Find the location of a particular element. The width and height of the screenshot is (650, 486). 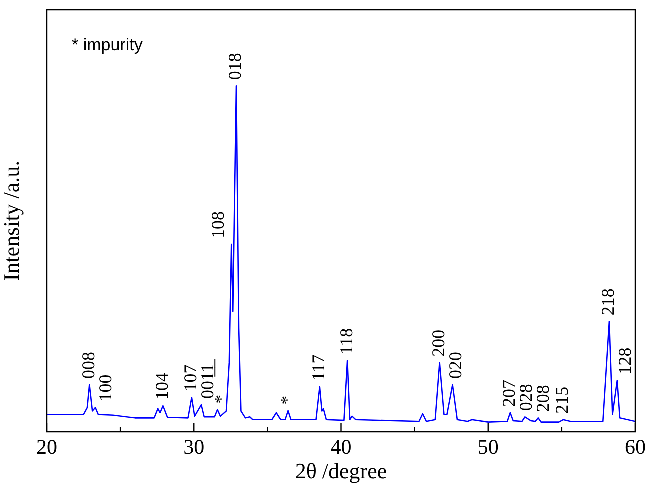

text: * impurity is located at coordinates (108, 45).